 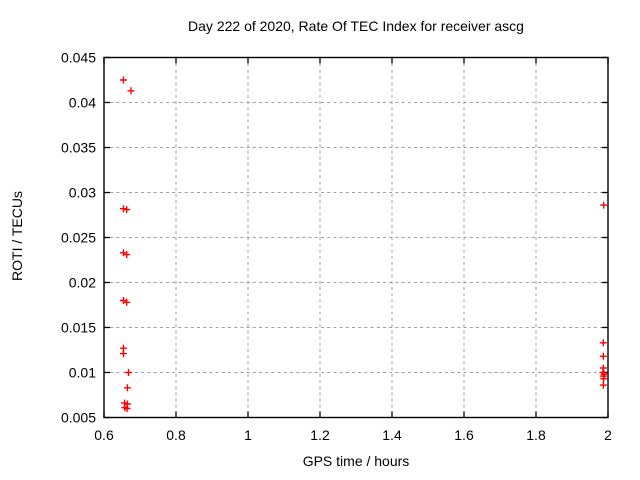 What do you see at coordinates (176, 435) in the screenshot?
I see `x-tick-label: 0.8` at bounding box center [176, 435].